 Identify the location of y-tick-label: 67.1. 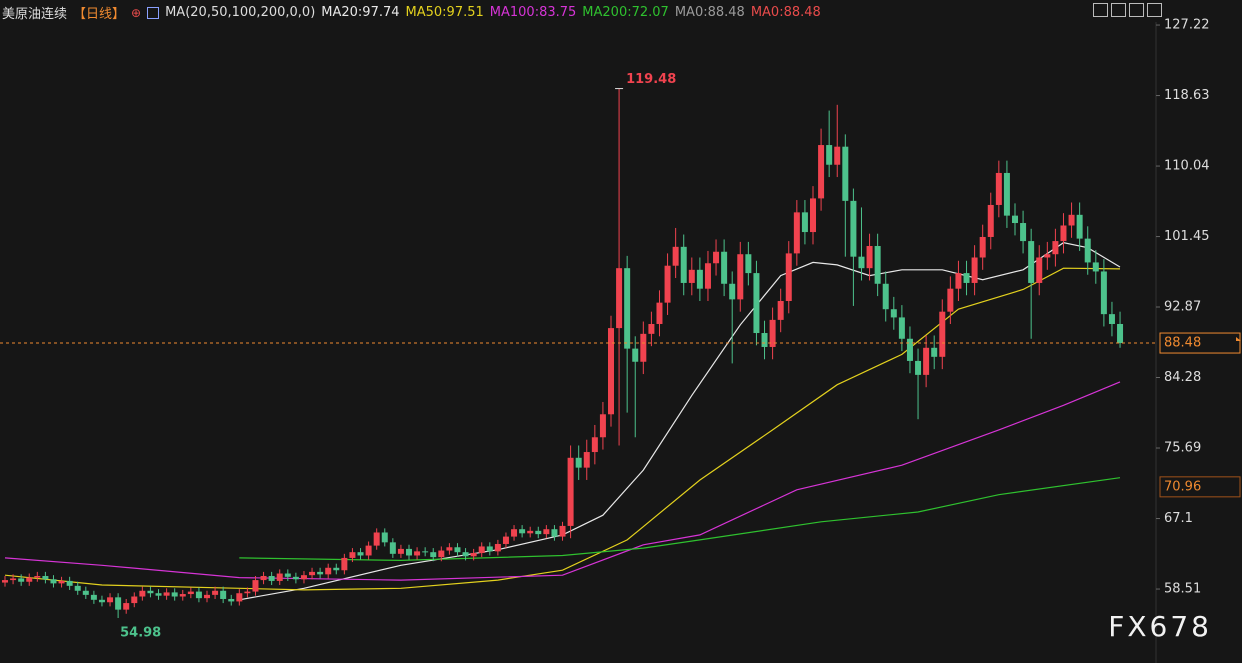
(1178, 518).